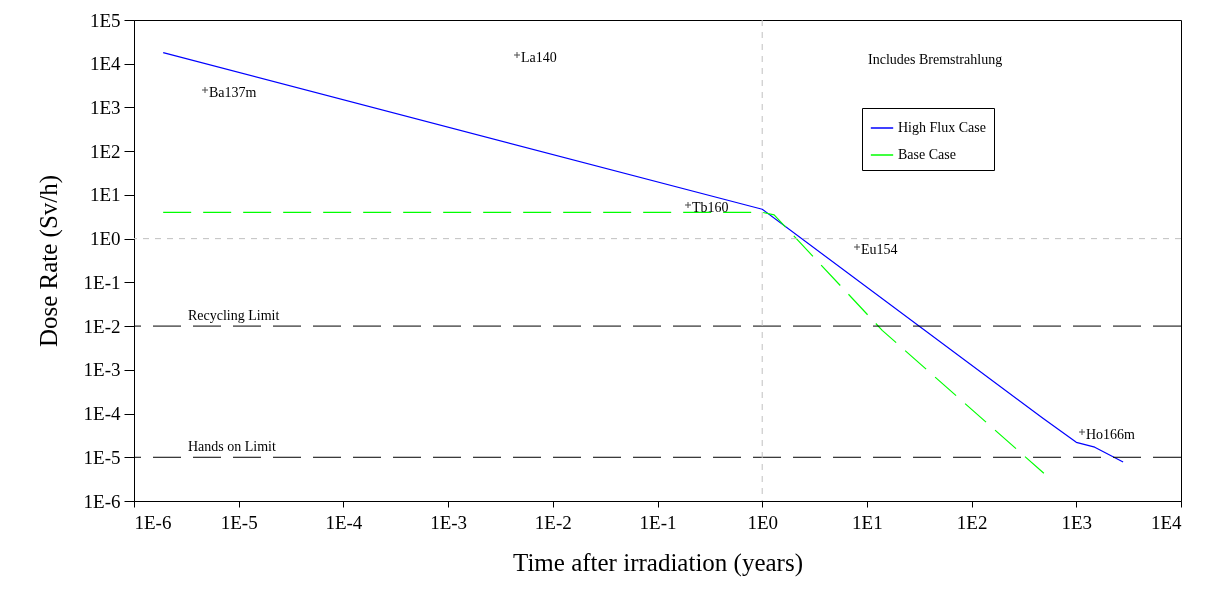 The height and width of the screenshot is (595, 1218). Describe the element at coordinates (879, 249) in the screenshot. I see `annotation: Eu154` at that location.